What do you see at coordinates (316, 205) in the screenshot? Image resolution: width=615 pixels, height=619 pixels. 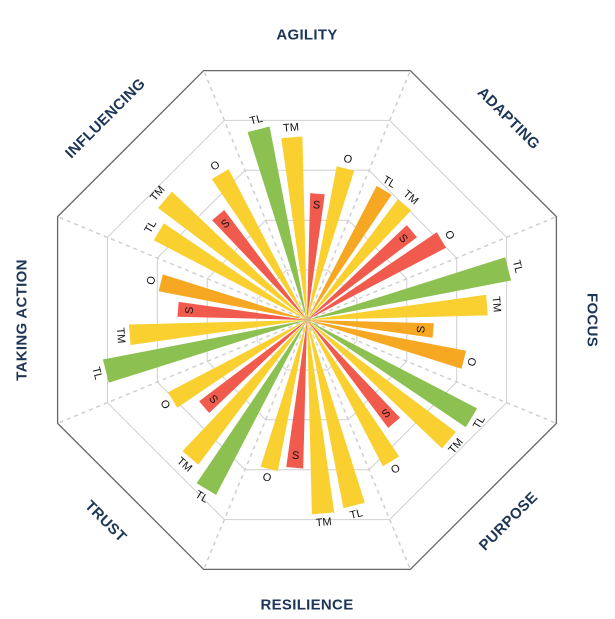 I see `bar-label-agility-s: S` at bounding box center [316, 205].